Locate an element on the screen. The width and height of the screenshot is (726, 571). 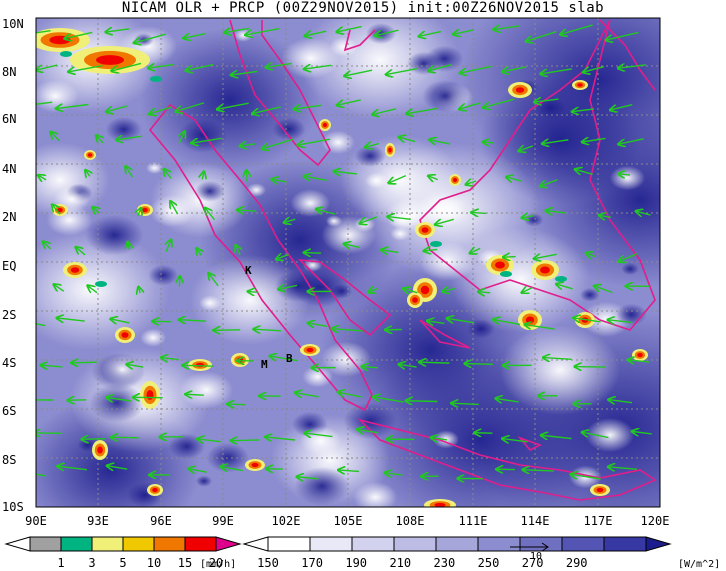
precip-colorbar-tick: 5 is located at coordinates (122, 563).